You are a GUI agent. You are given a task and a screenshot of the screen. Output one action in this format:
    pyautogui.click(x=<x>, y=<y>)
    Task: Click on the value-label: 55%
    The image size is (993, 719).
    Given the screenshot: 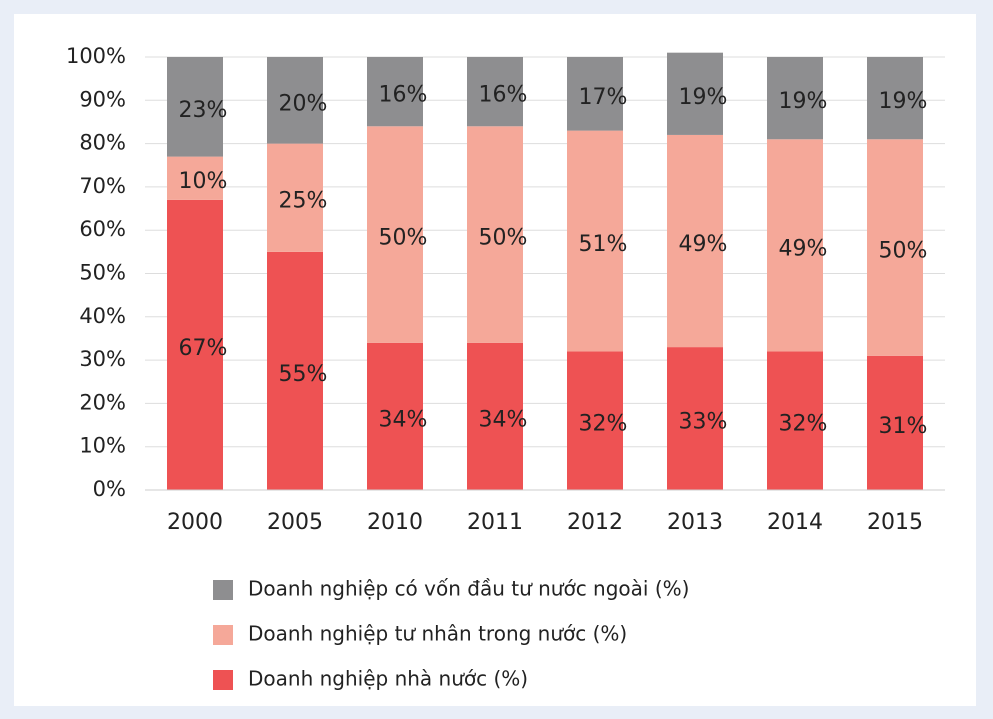 What is the action you would take?
    pyautogui.click(x=303, y=374)
    